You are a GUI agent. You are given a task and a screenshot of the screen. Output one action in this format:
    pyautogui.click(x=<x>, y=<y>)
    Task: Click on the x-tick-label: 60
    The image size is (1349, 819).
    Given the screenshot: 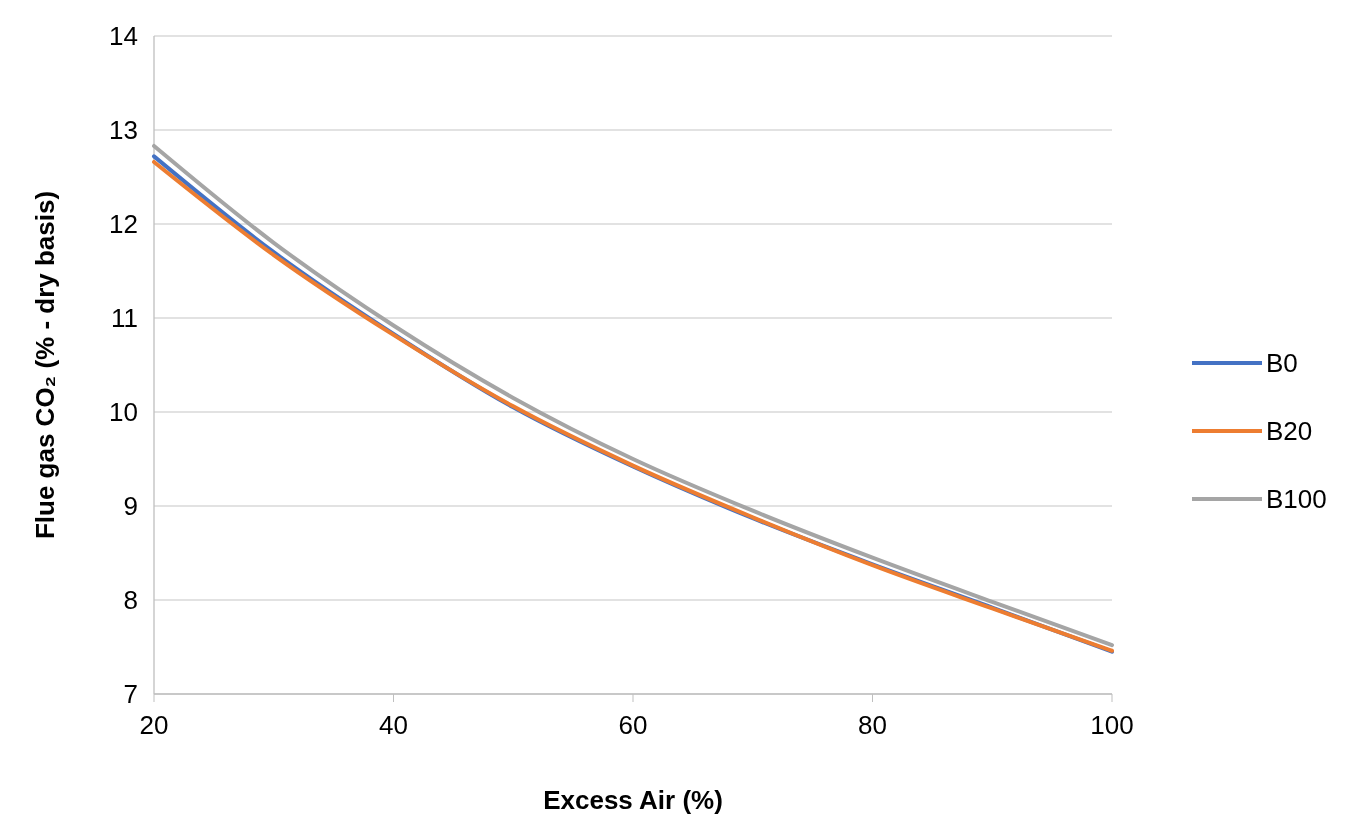 What is the action you would take?
    pyautogui.click(x=633, y=725)
    